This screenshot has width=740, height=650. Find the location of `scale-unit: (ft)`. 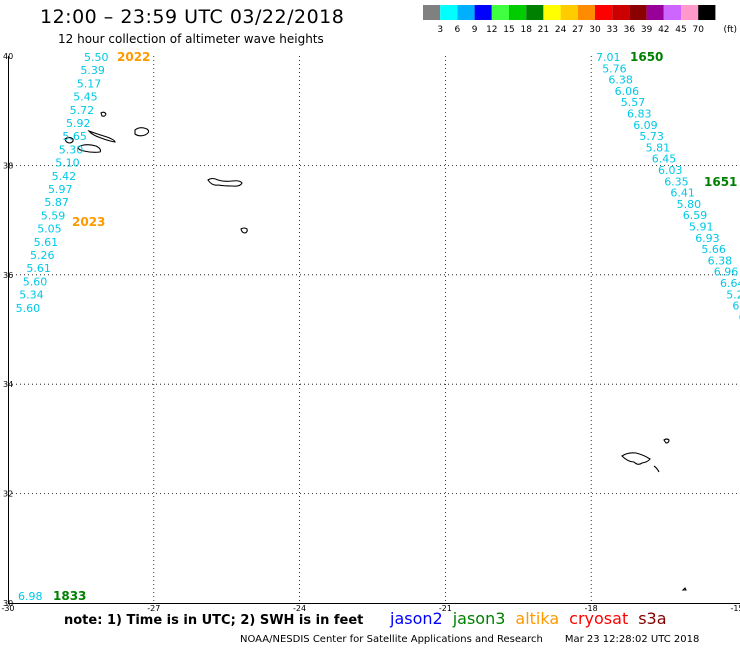

scale-unit: (ft) is located at coordinates (730, 30).